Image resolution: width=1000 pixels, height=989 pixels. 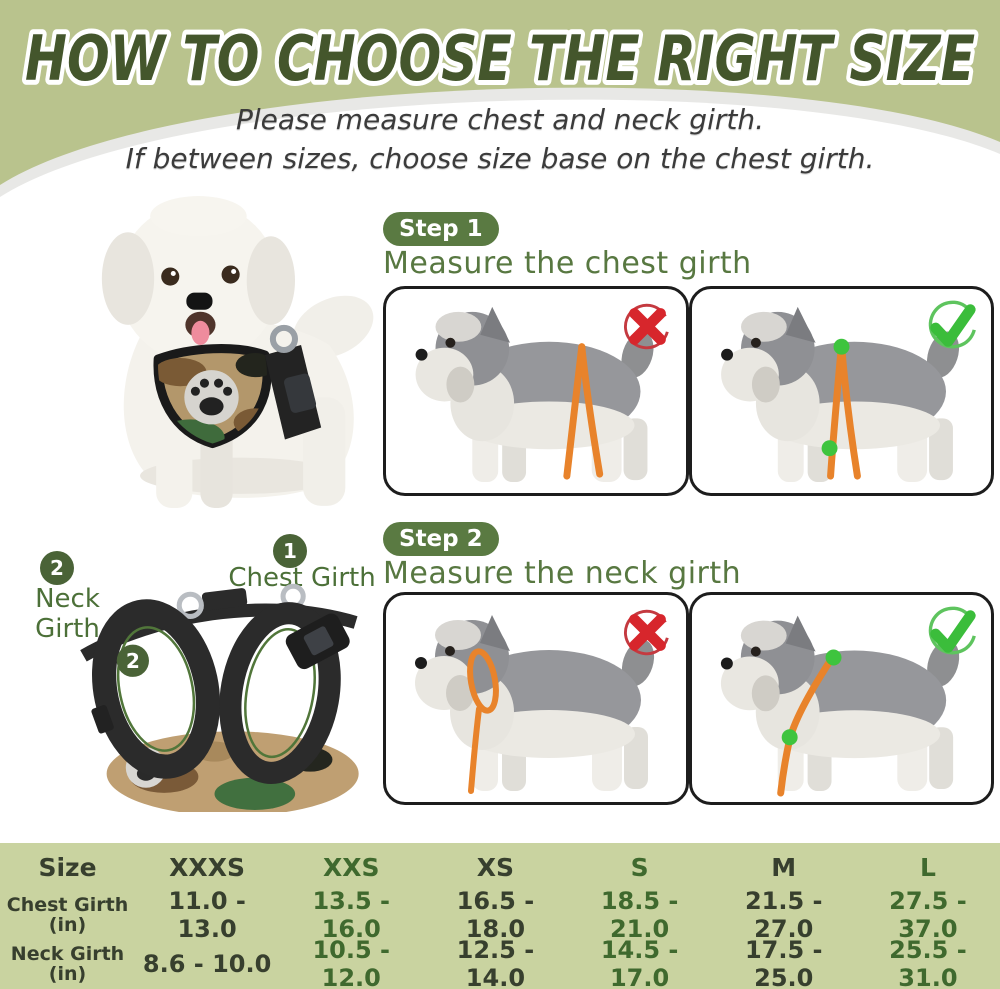 What do you see at coordinates (441, 539) in the screenshot?
I see `step-2-badge: Step 2` at bounding box center [441, 539].